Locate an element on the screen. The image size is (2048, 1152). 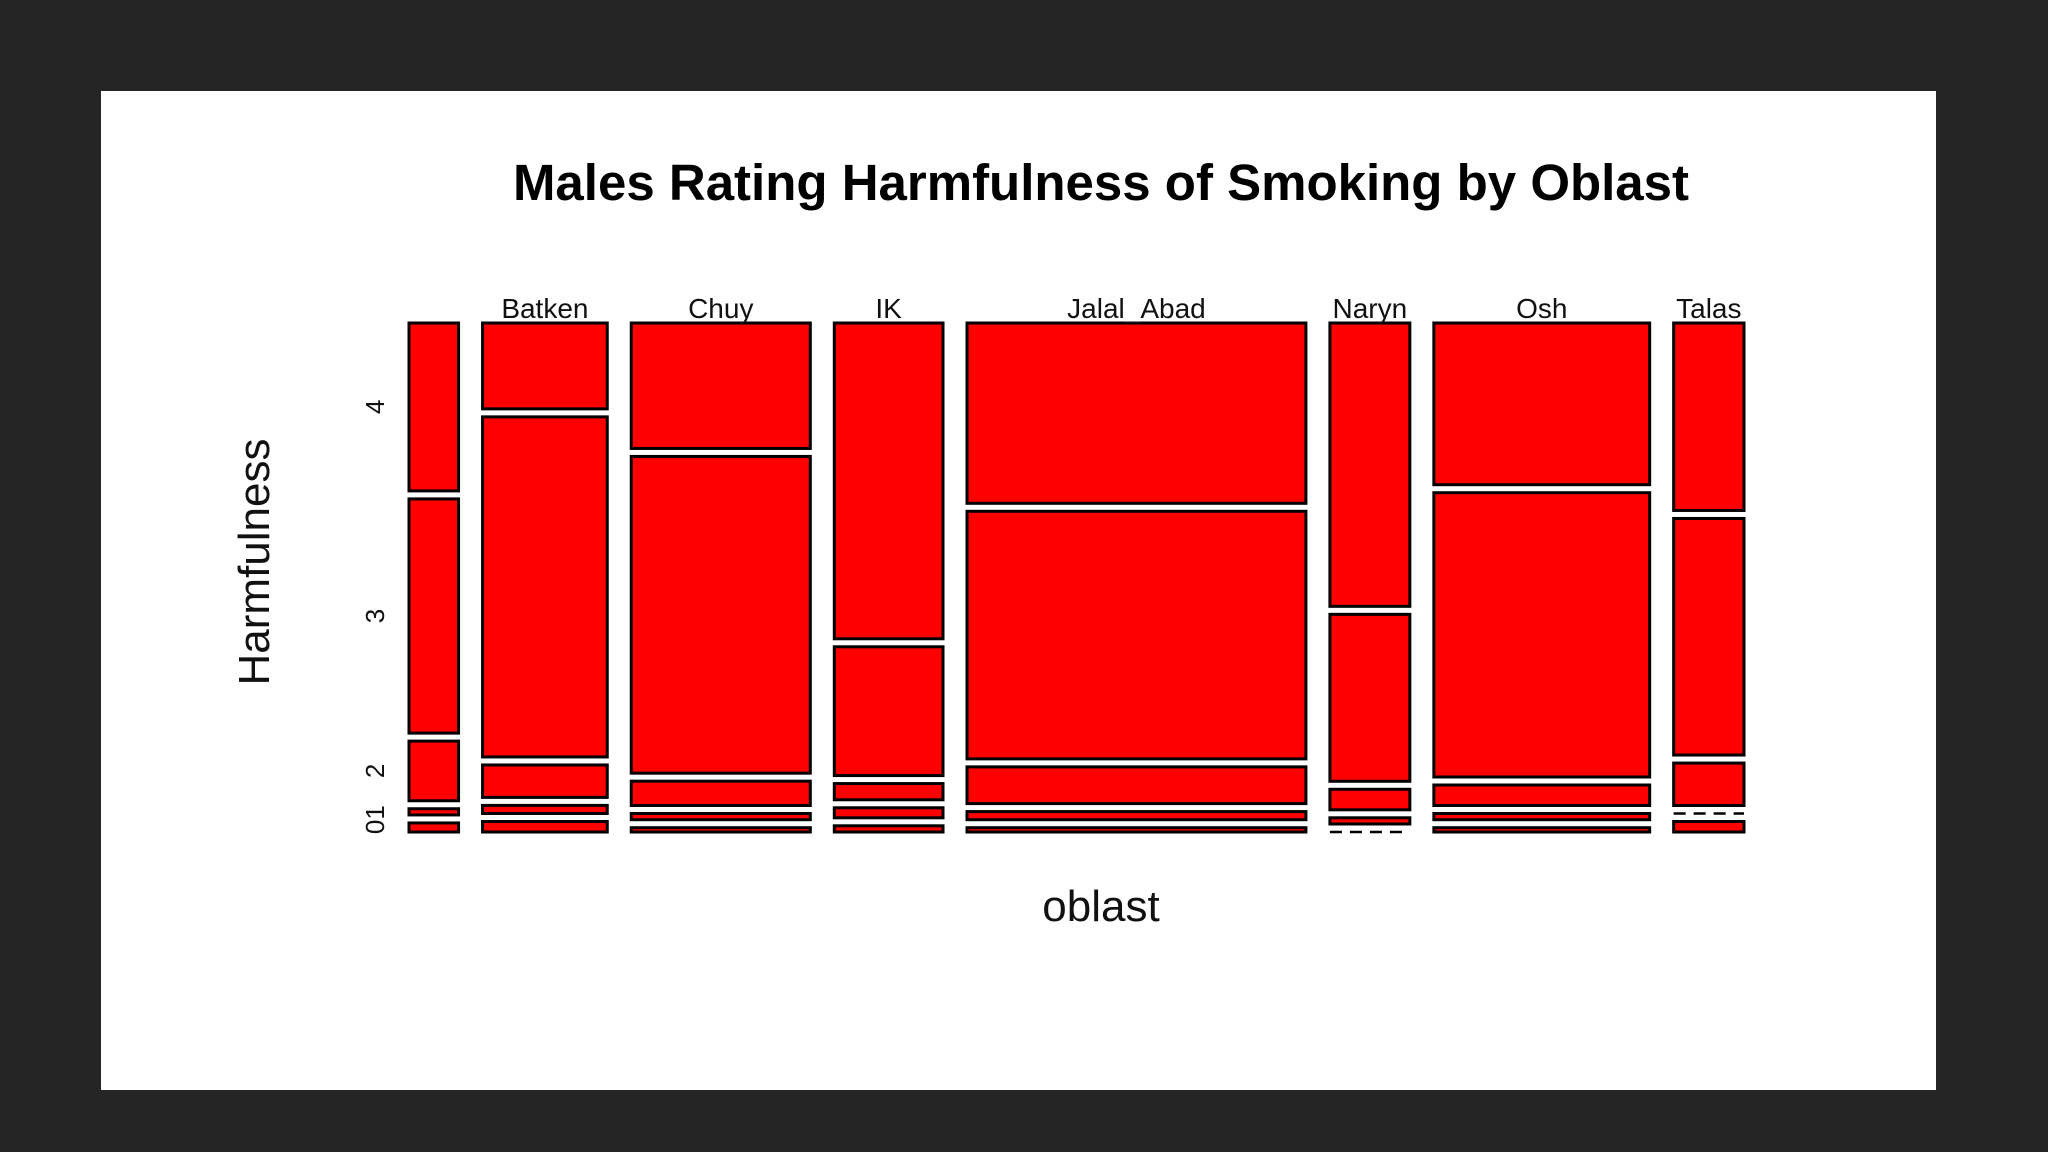
column-label: Talas is located at coordinates (1708, 308).